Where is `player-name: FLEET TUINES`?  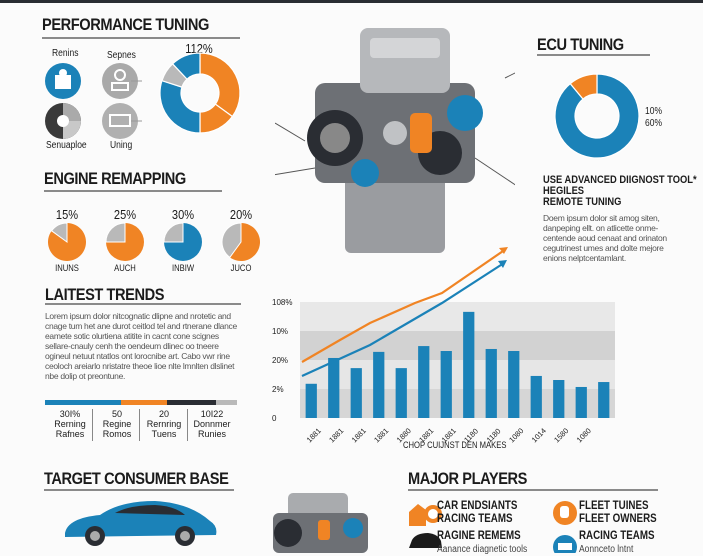
player-name: FLEET TUINES is located at coordinates (614, 506).